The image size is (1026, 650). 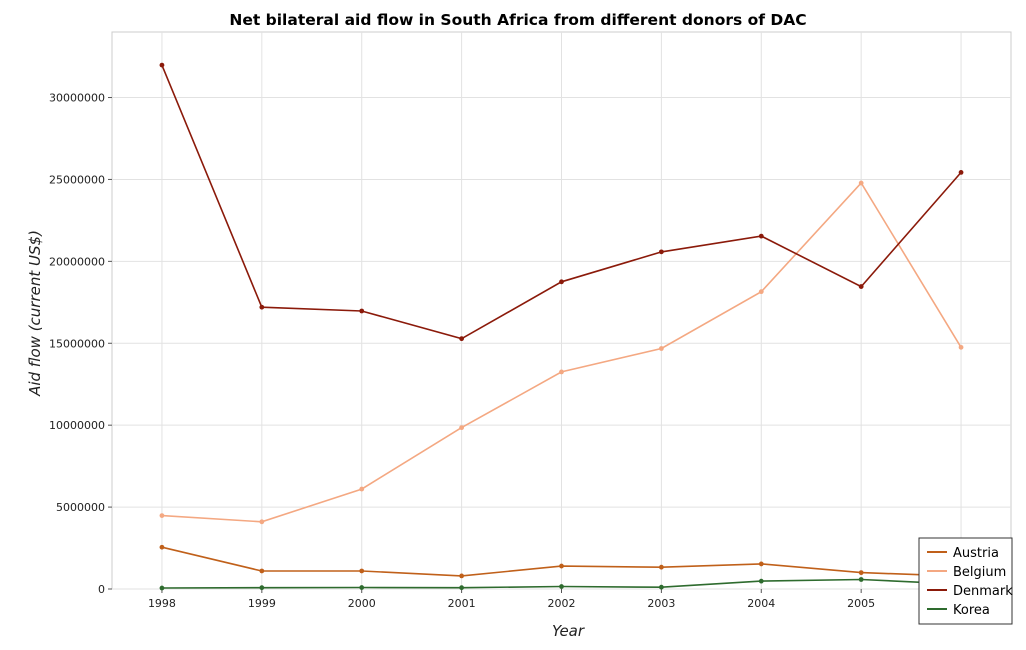 I want to click on x-tick-label: 2001, so click(x=462, y=603).